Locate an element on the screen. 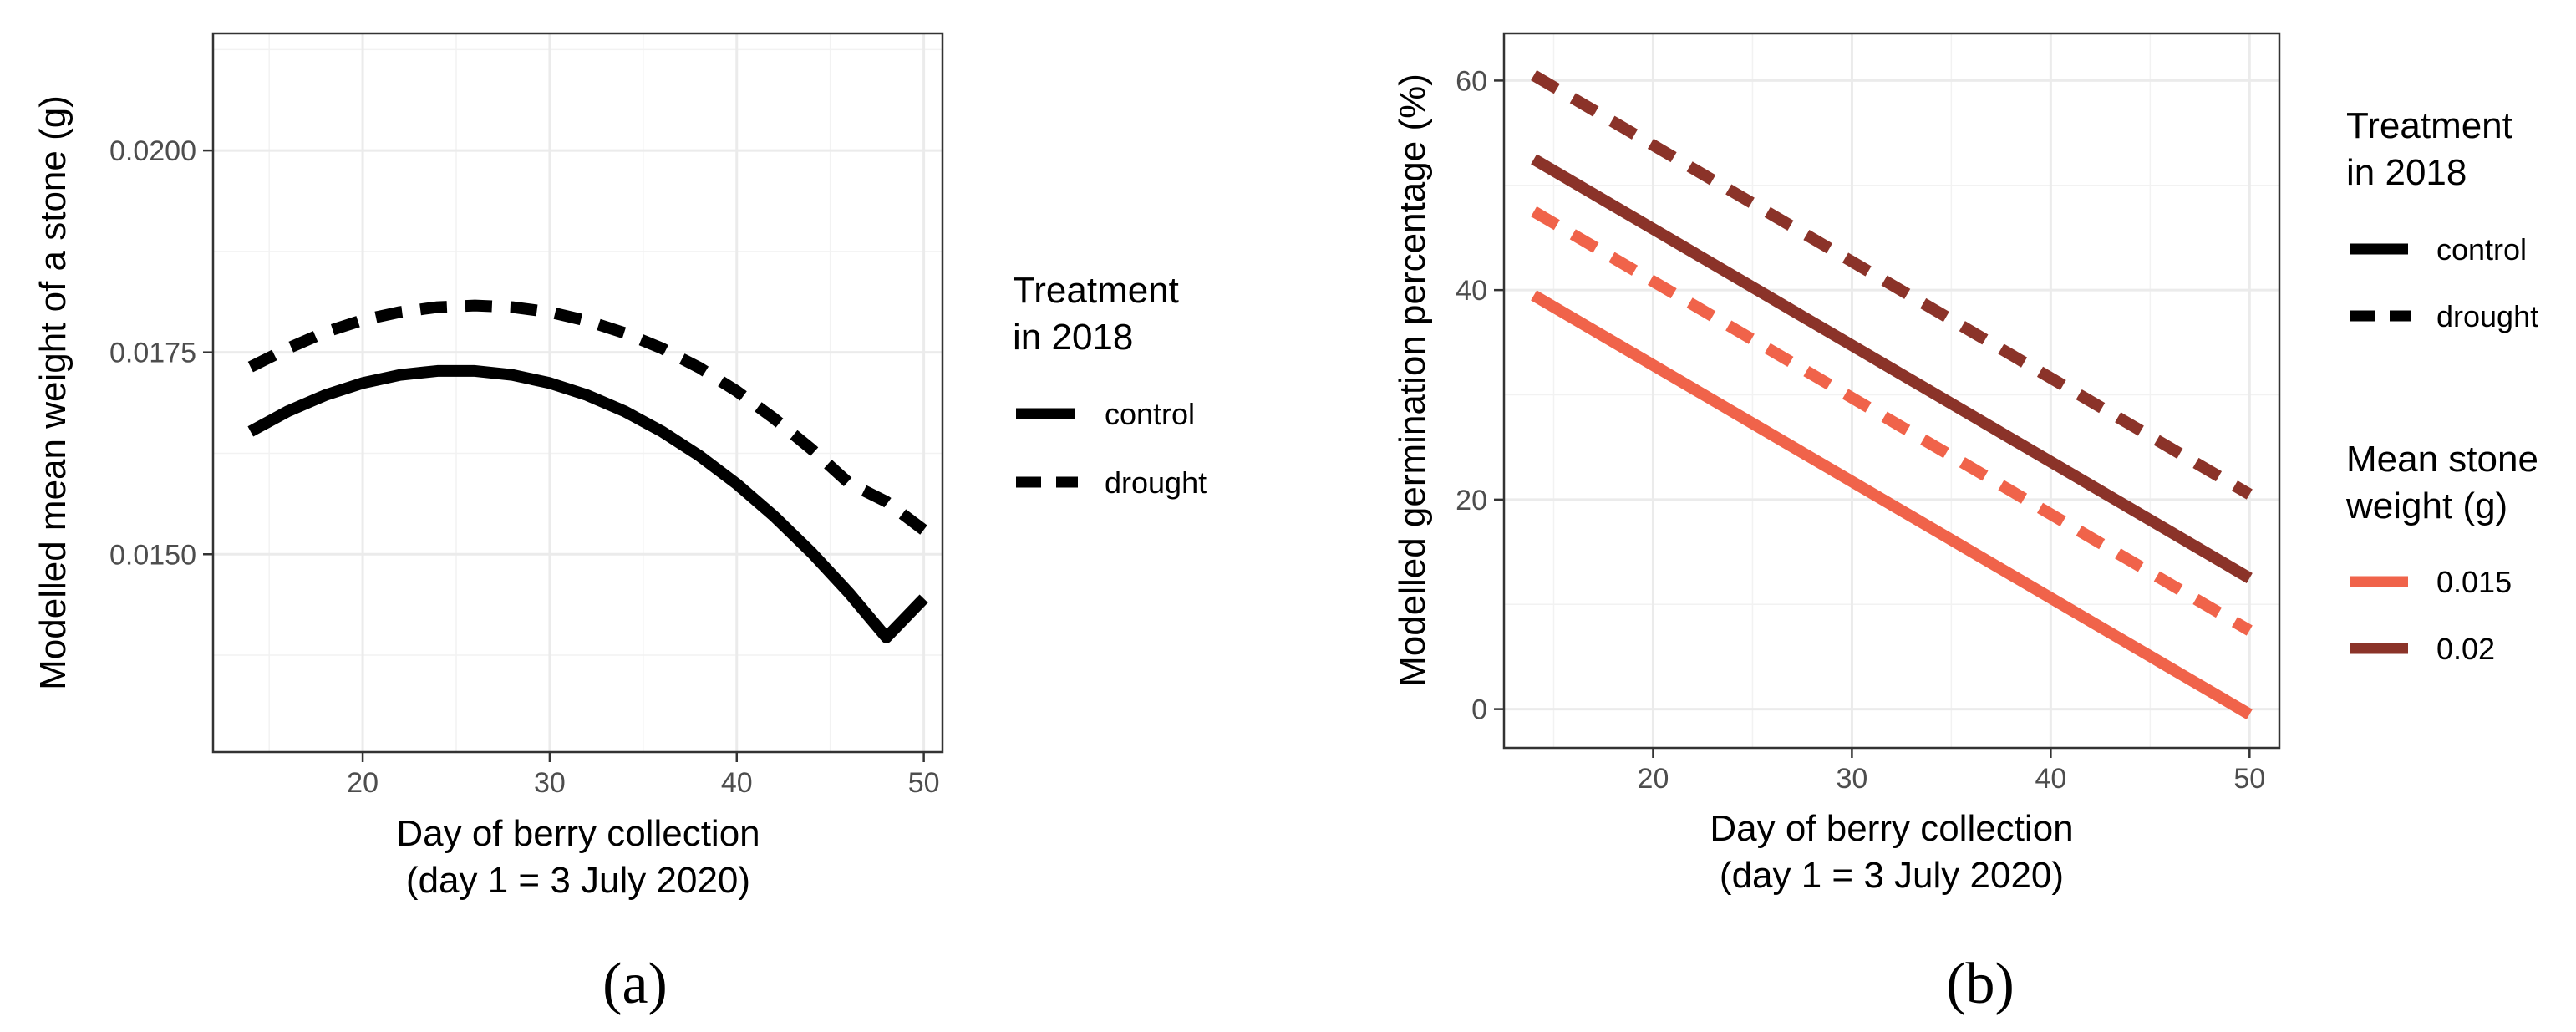  chart-a-legend-title-line1: Treatment is located at coordinates (1096, 290).